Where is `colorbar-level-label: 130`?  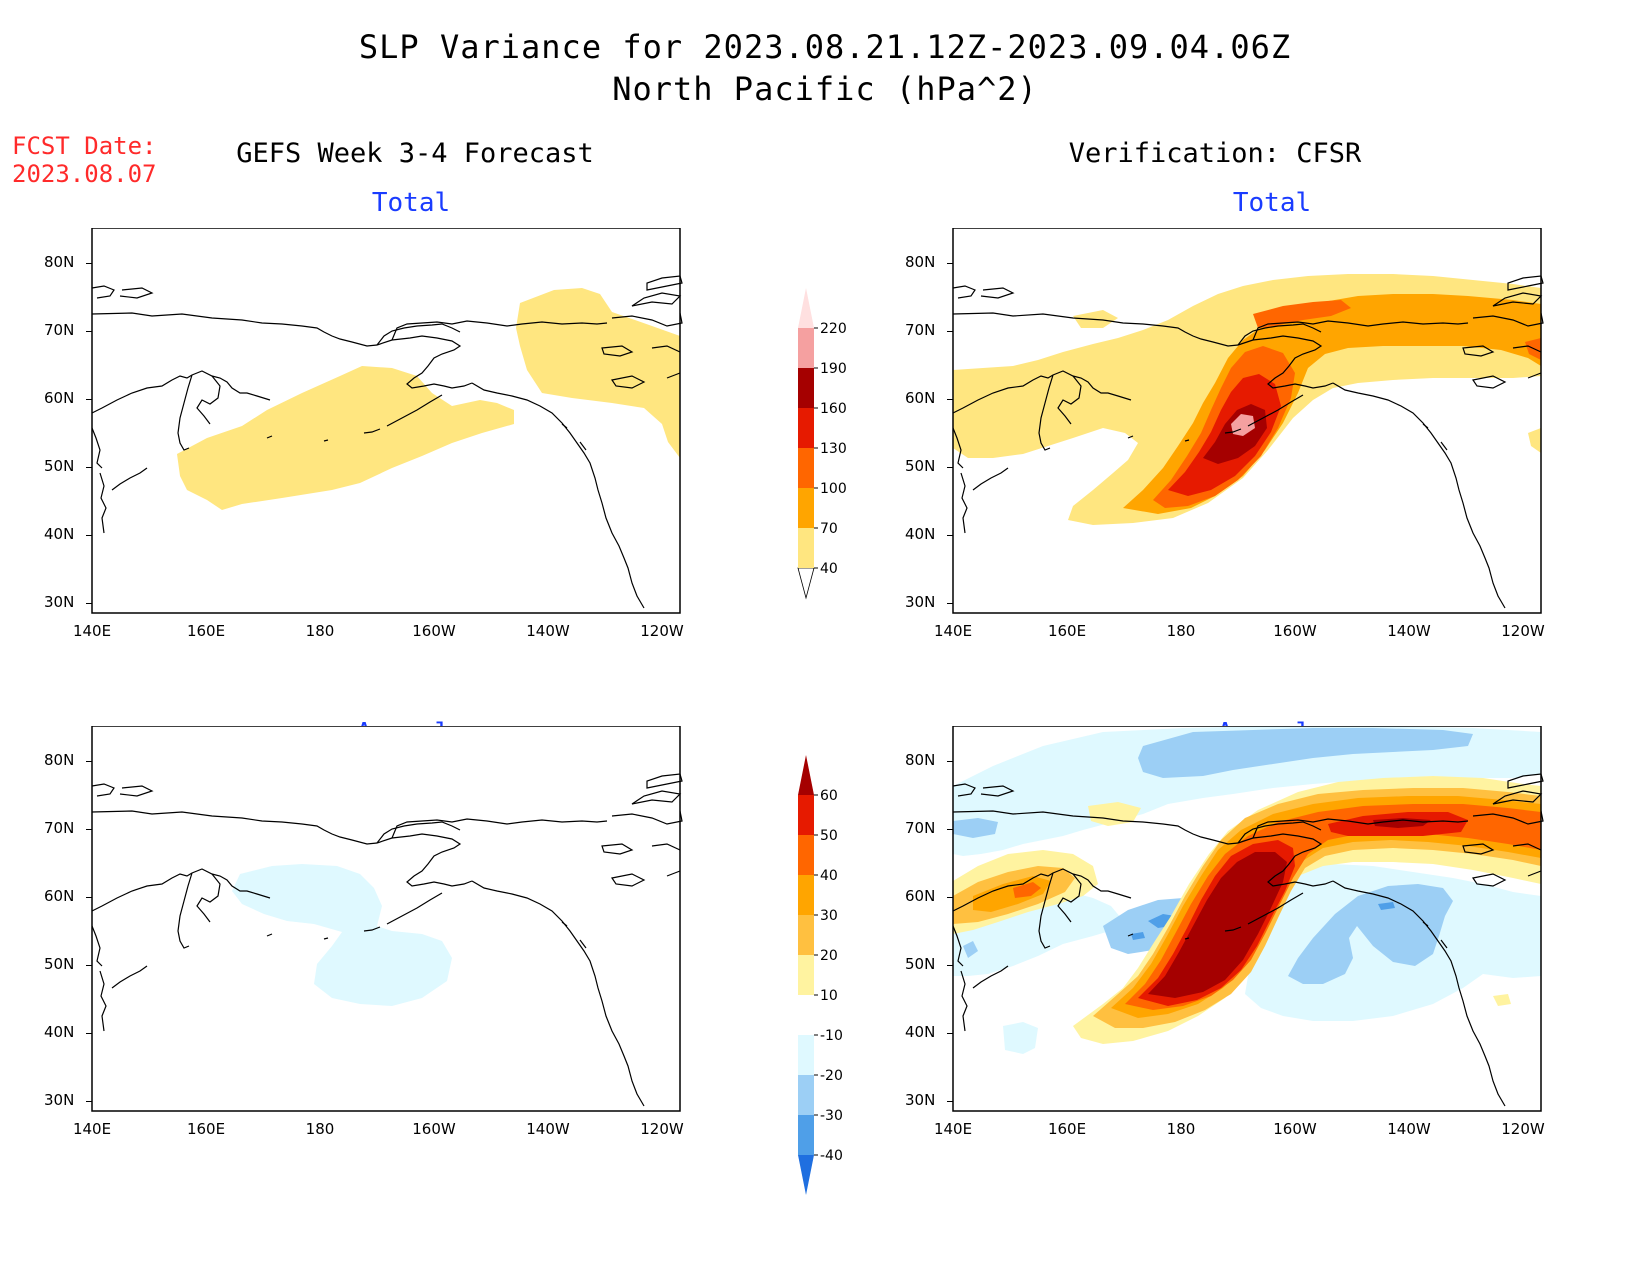
colorbar-level-label: 130 is located at coordinates (833, 449).